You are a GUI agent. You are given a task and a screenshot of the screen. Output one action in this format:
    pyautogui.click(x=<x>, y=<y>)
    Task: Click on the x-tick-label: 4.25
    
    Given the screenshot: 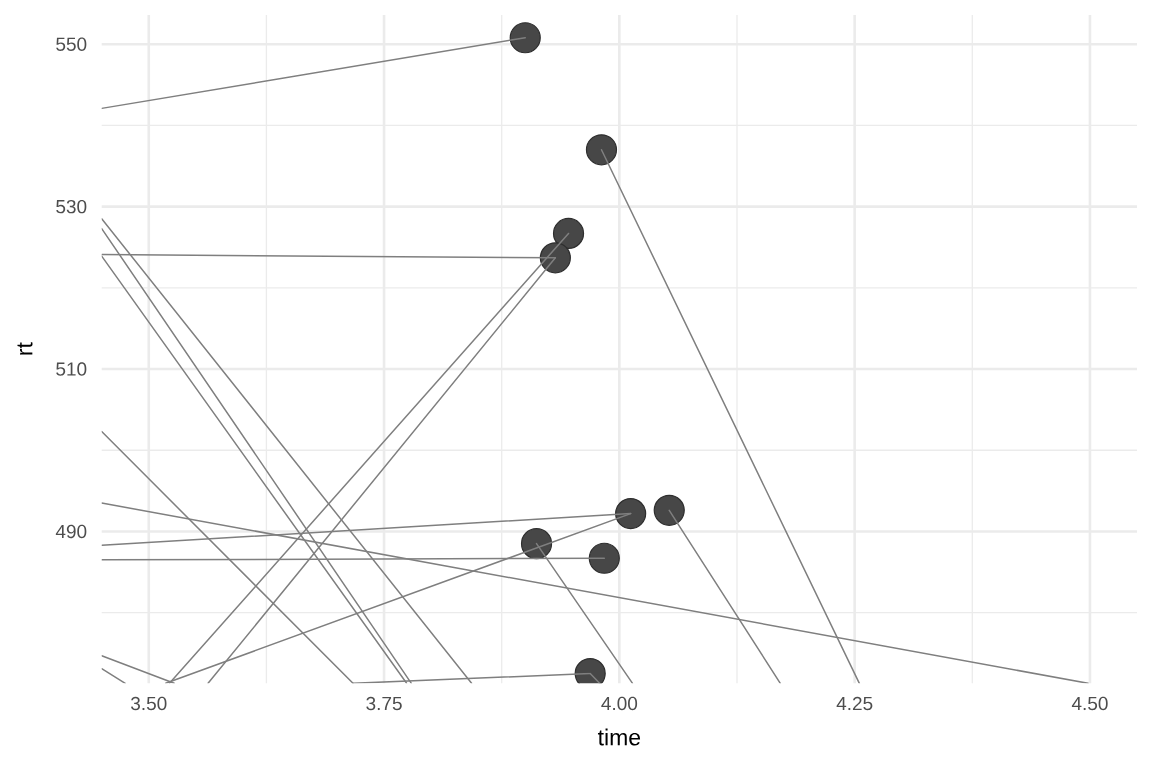 What is the action you would take?
    pyautogui.click(x=854, y=703)
    